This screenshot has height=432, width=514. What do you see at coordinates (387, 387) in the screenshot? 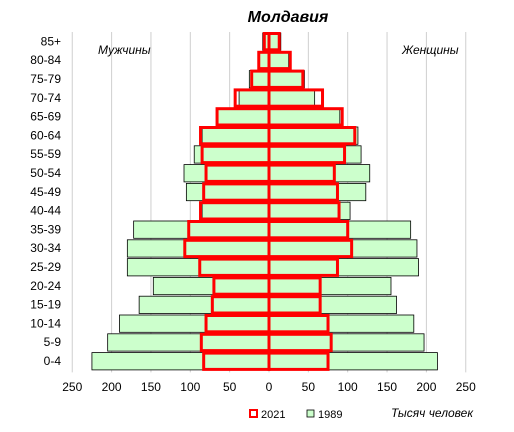
I see `x-tick-8: 150` at bounding box center [387, 387].